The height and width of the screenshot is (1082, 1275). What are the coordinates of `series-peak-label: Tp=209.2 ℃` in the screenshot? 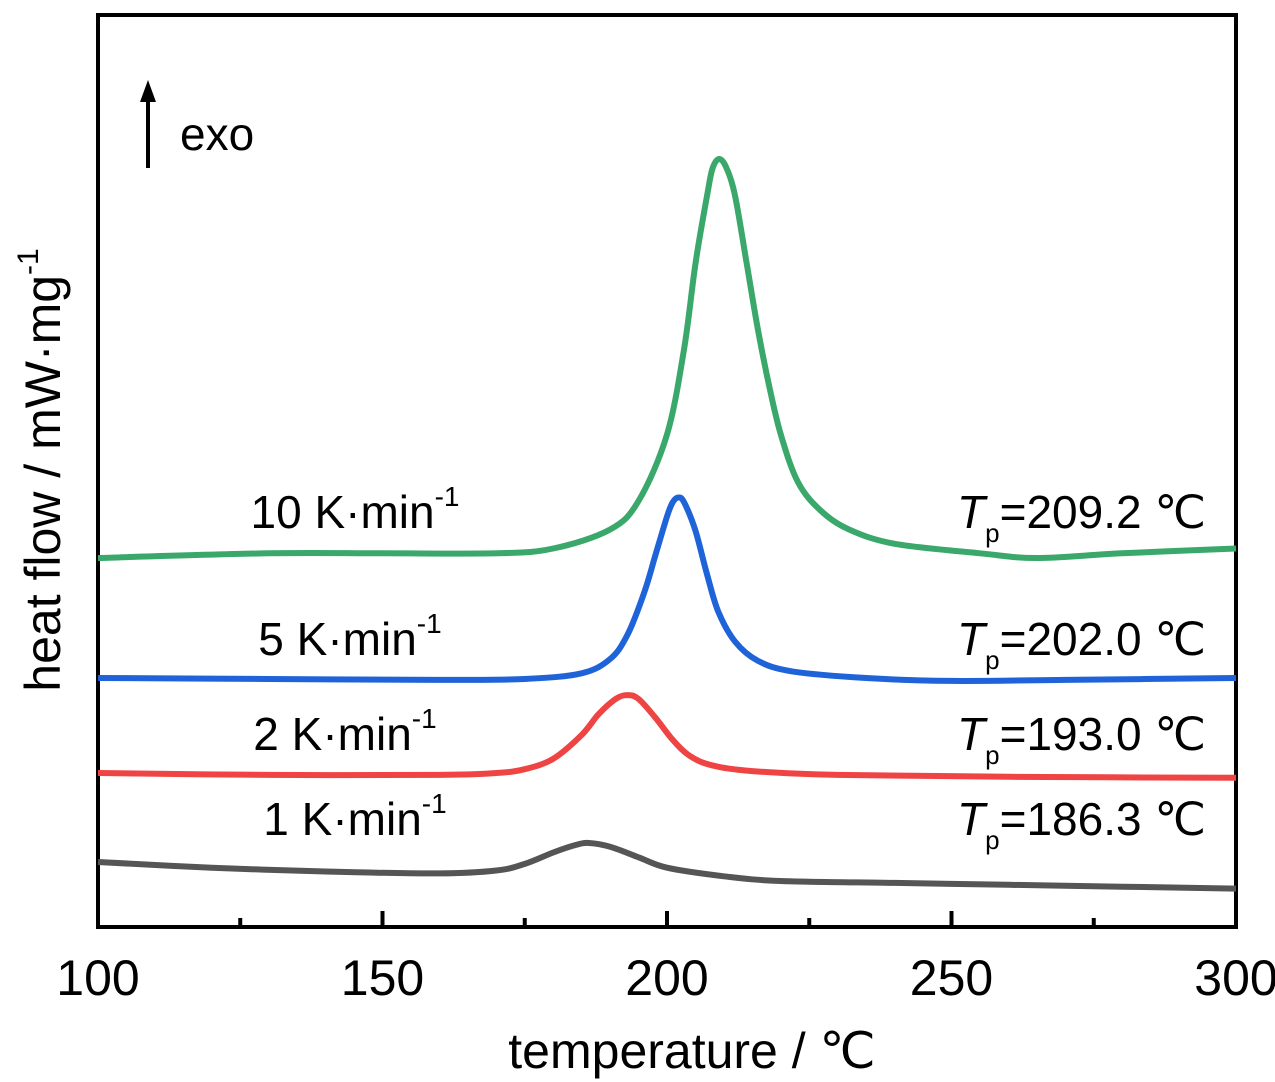 It's located at (1081, 517).